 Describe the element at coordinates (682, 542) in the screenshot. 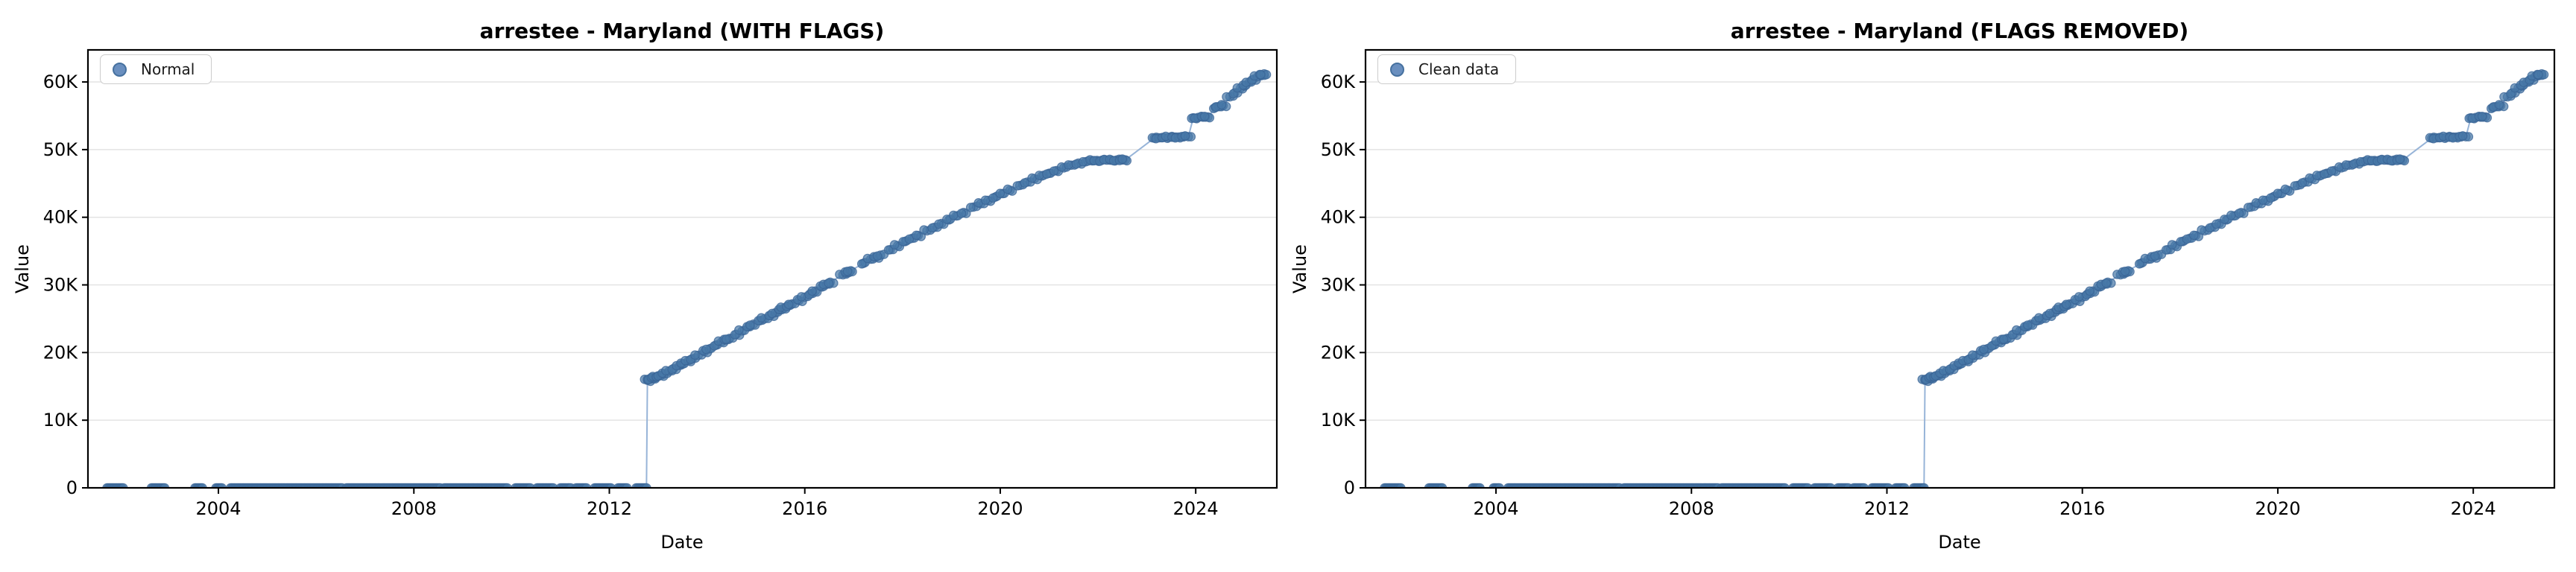

I see `left-xaxis-label: Date` at that location.